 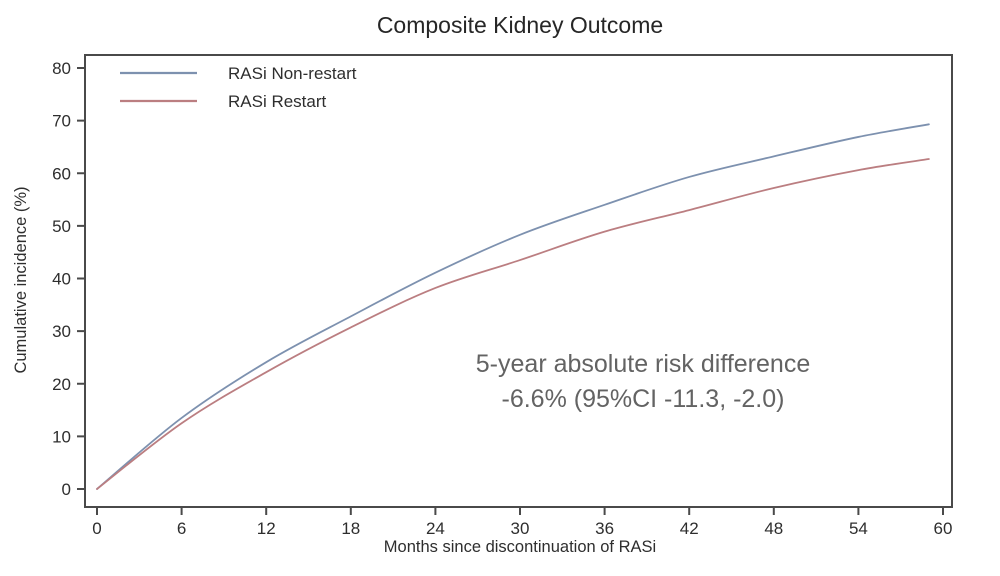 I want to click on y-tick-label: 60, so click(x=61, y=173).